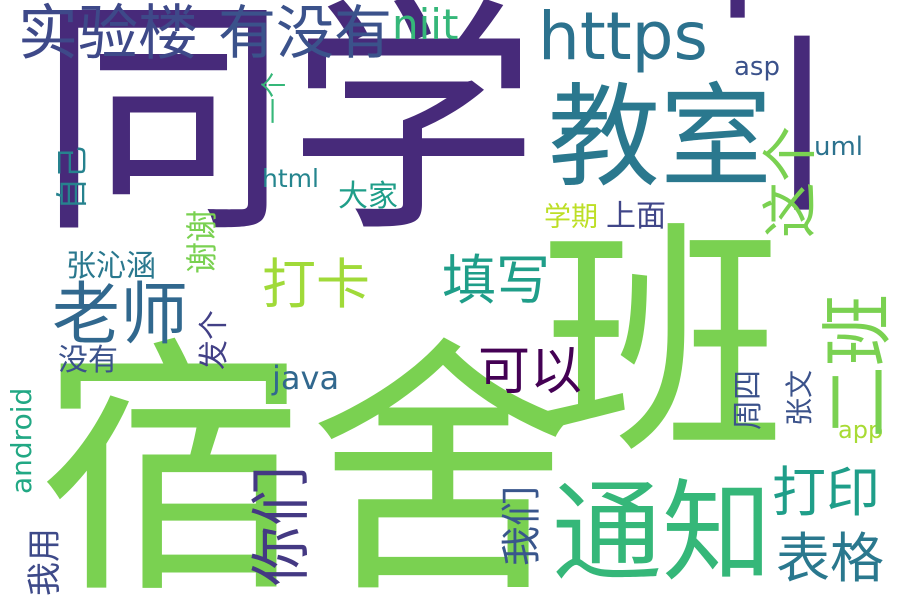 The height and width of the screenshot is (600, 900). Describe the element at coordinates (290, 178) in the screenshot. I see `word: html` at that location.